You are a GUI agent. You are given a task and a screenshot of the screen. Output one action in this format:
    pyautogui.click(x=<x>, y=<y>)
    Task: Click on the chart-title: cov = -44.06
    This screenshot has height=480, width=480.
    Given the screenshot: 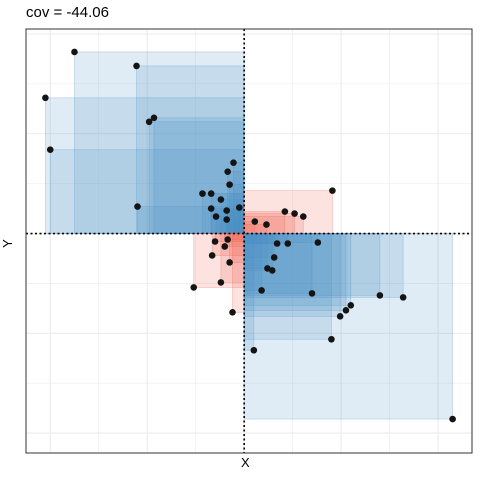 What is the action you would take?
    pyautogui.click(x=67, y=12)
    